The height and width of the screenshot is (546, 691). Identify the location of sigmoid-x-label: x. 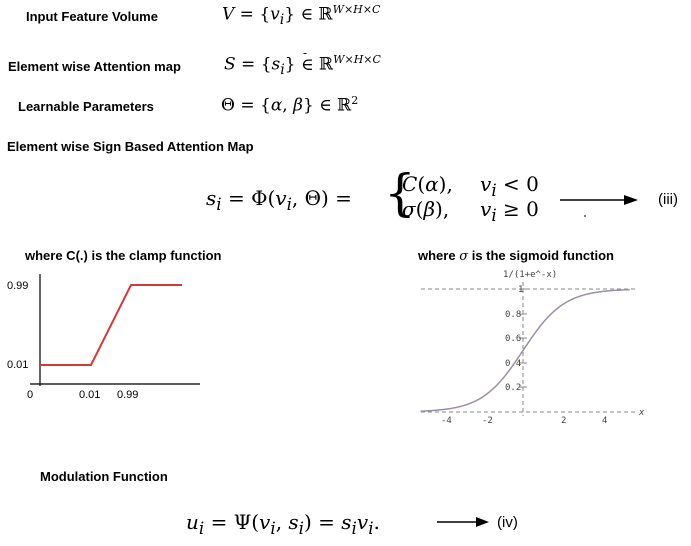
(641, 413).